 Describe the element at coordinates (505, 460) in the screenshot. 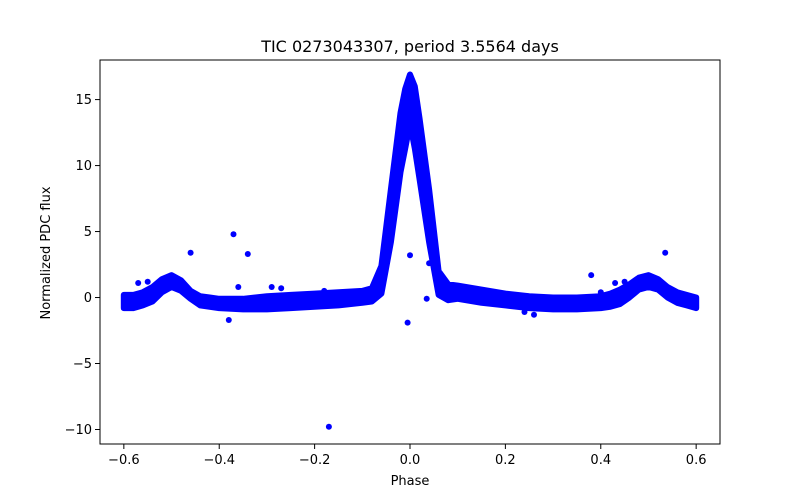

I see `x-tick-label: 0.2` at that location.